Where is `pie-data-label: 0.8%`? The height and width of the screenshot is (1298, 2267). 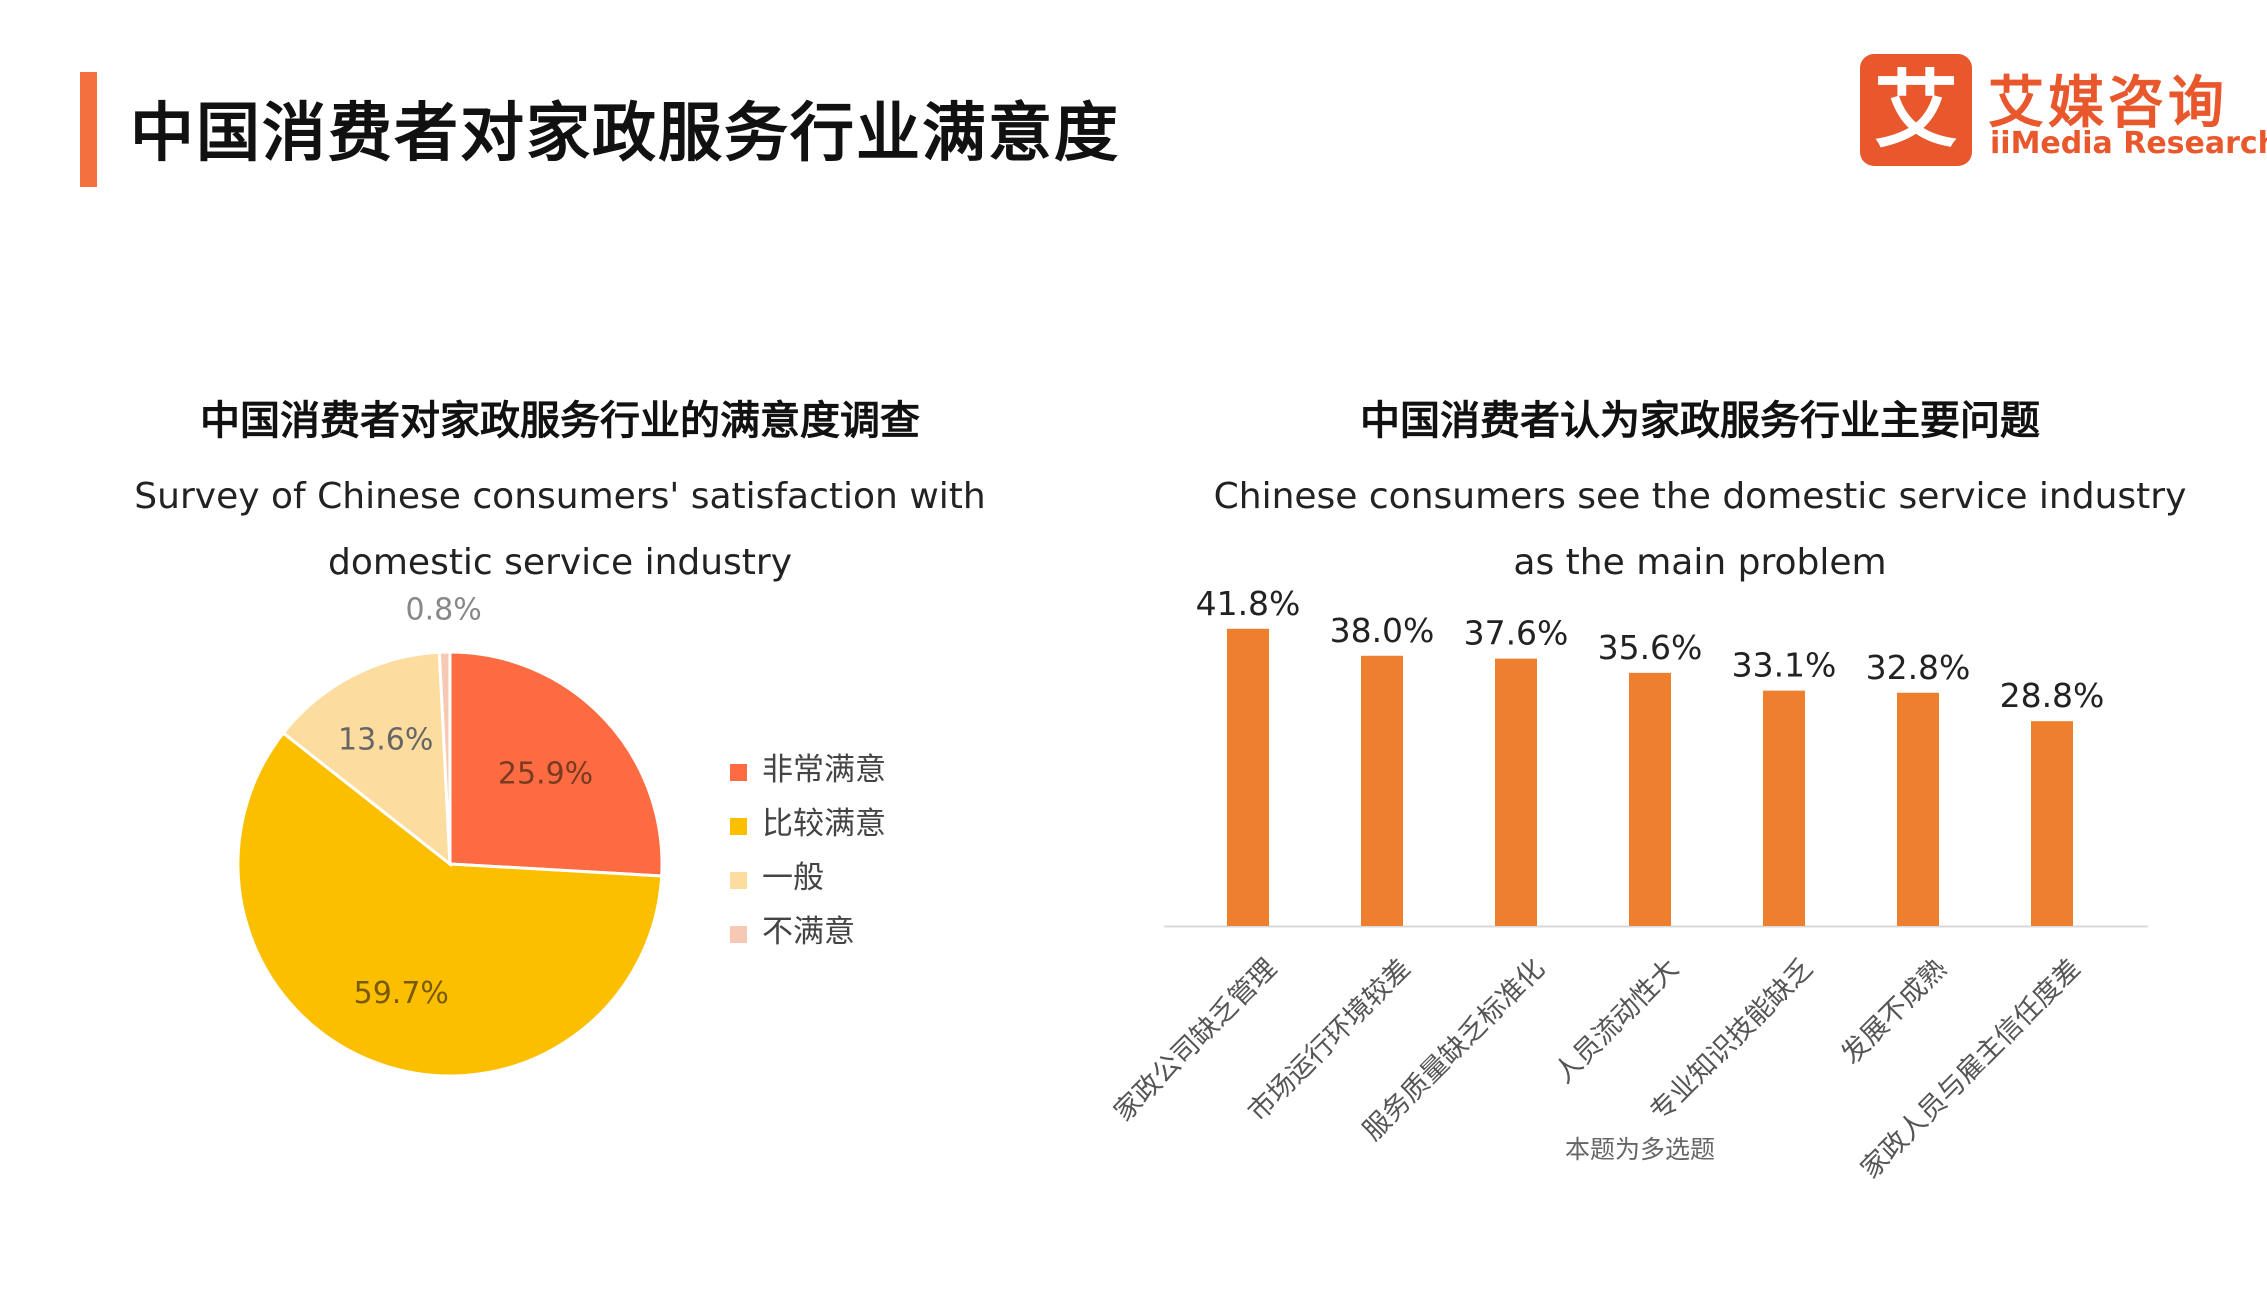 pie-data-label: 0.8% is located at coordinates (443, 610).